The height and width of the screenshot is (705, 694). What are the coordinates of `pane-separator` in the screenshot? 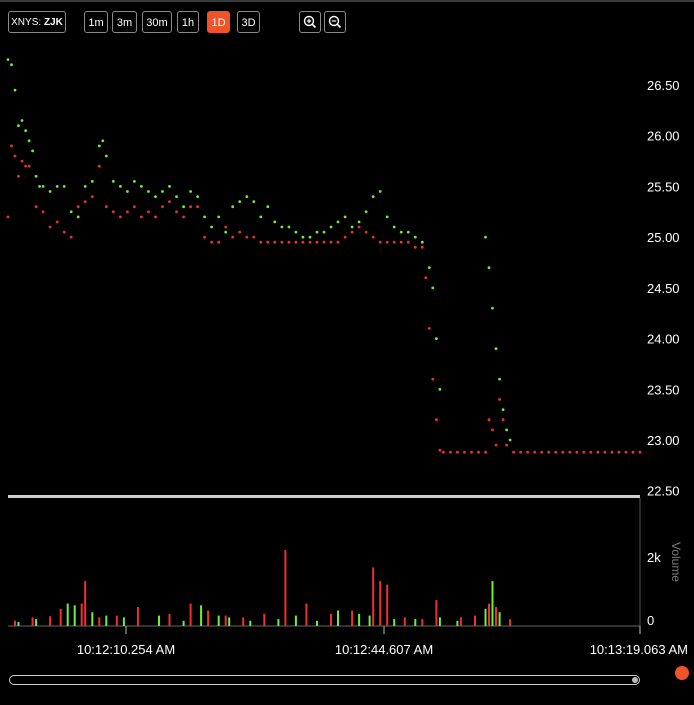 It's located at (324, 496).